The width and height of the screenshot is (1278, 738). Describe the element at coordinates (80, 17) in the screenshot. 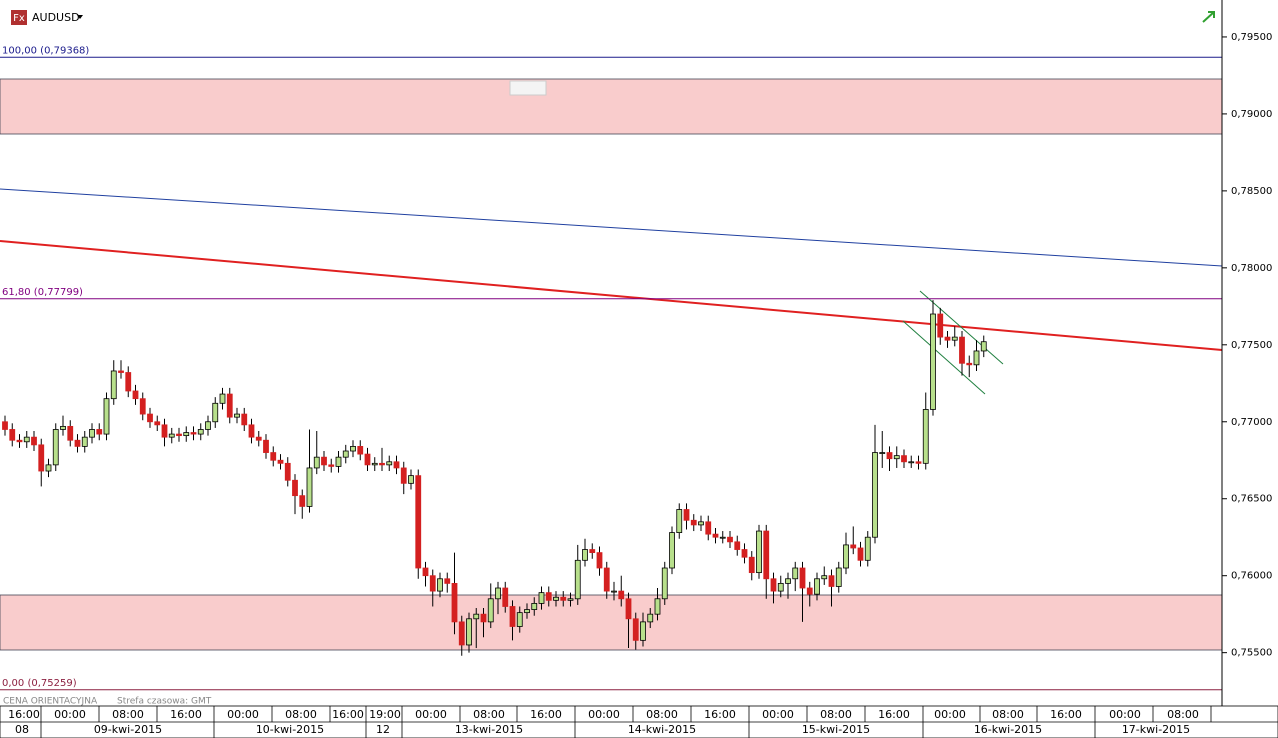

I see `dropdown-arrow` at that location.